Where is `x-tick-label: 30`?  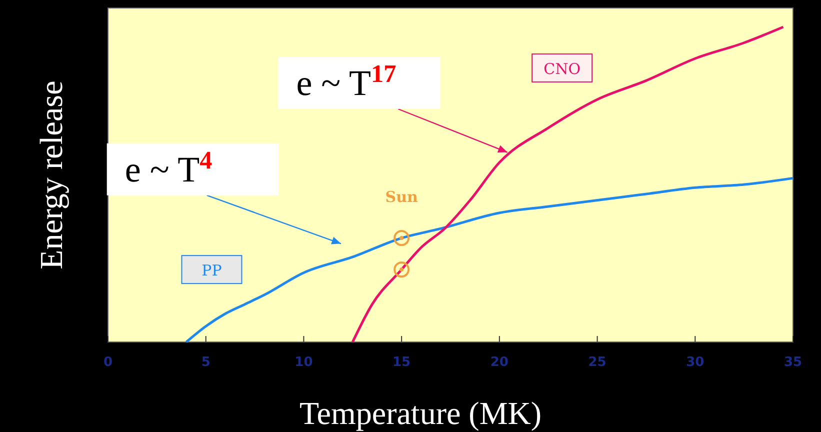
x-tick-label: 30 is located at coordinates (695, 362).